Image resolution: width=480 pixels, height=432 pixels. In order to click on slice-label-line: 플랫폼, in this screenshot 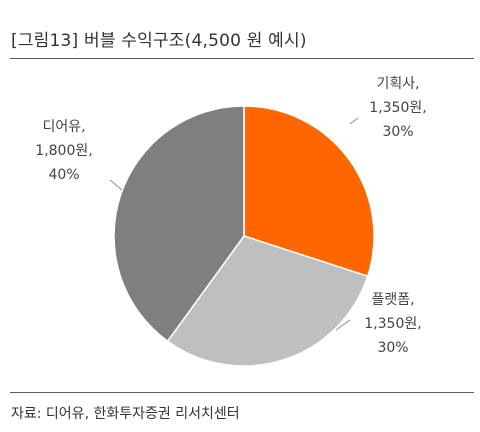, I will do `click(392, 300)`.